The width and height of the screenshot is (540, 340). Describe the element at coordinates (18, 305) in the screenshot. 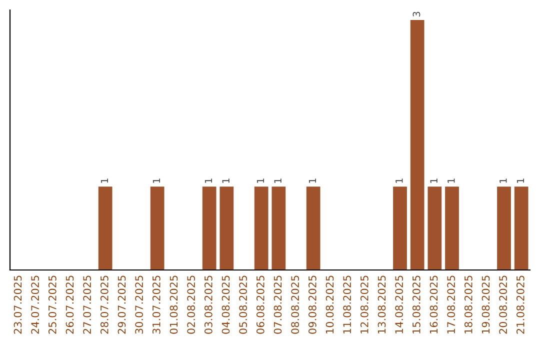

I see `x-tick-label: 23.07.2025` at that location.